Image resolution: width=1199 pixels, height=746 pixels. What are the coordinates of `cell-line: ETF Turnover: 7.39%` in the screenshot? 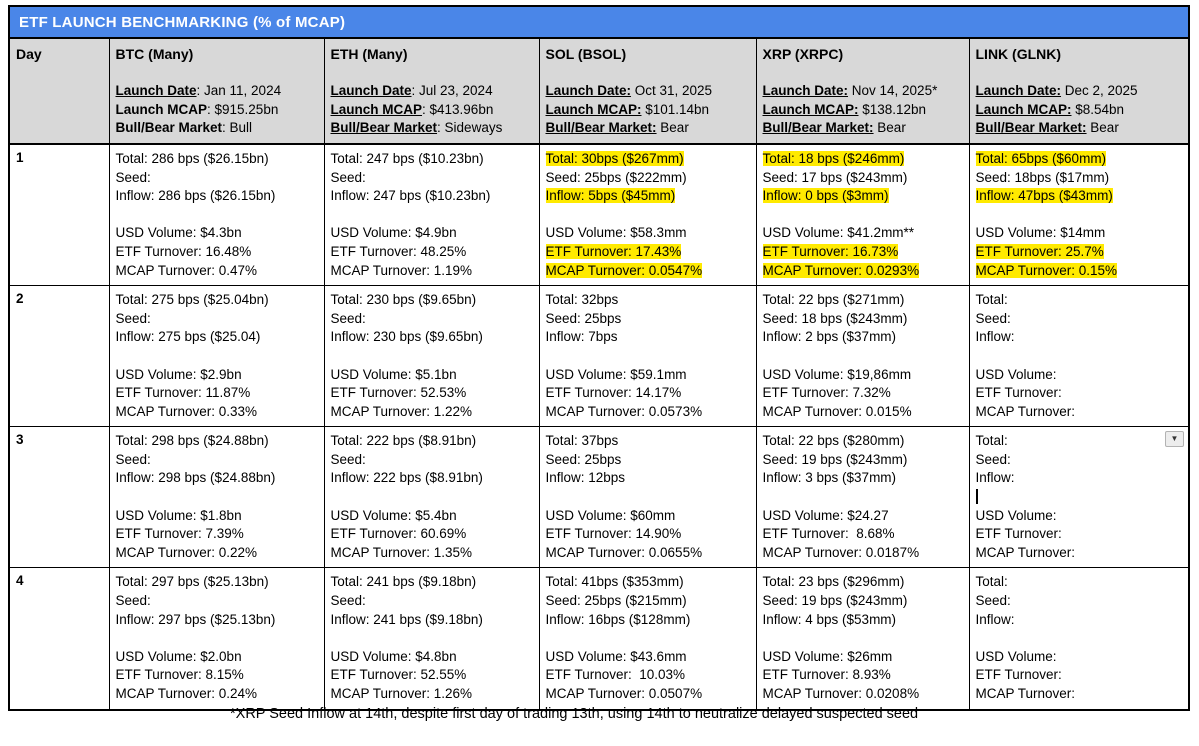 It's located at (217, 534).